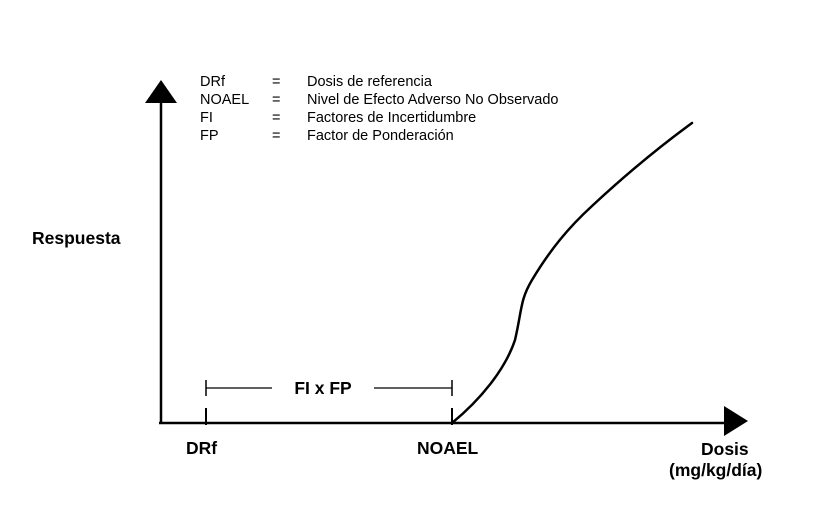 Image resolution: width=840 pixels, height=506 pixels. Describe the element at coordinates (391, 118) in the screenshot. I see `legend-desc-fi: Factores de Incertidumbre` at that location.